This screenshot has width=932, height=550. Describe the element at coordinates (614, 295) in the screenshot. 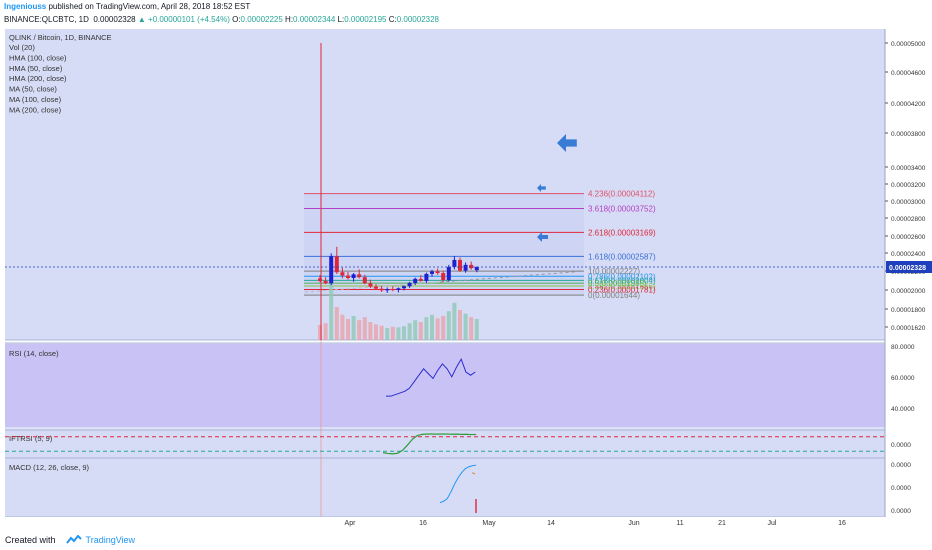

I see `fib-label: 0(0.00001644)` at that location.